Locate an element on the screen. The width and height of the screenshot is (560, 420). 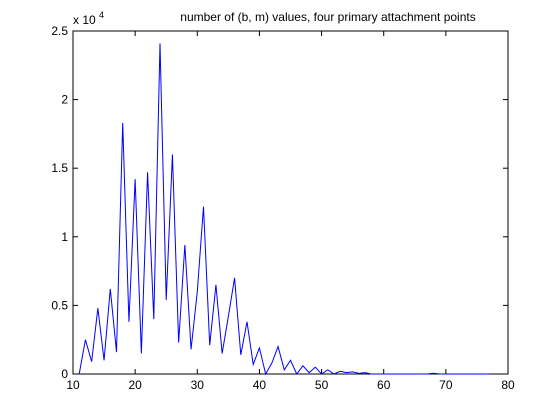
y-exponent-label: x 10 4 is located at coordinates (88, 18).